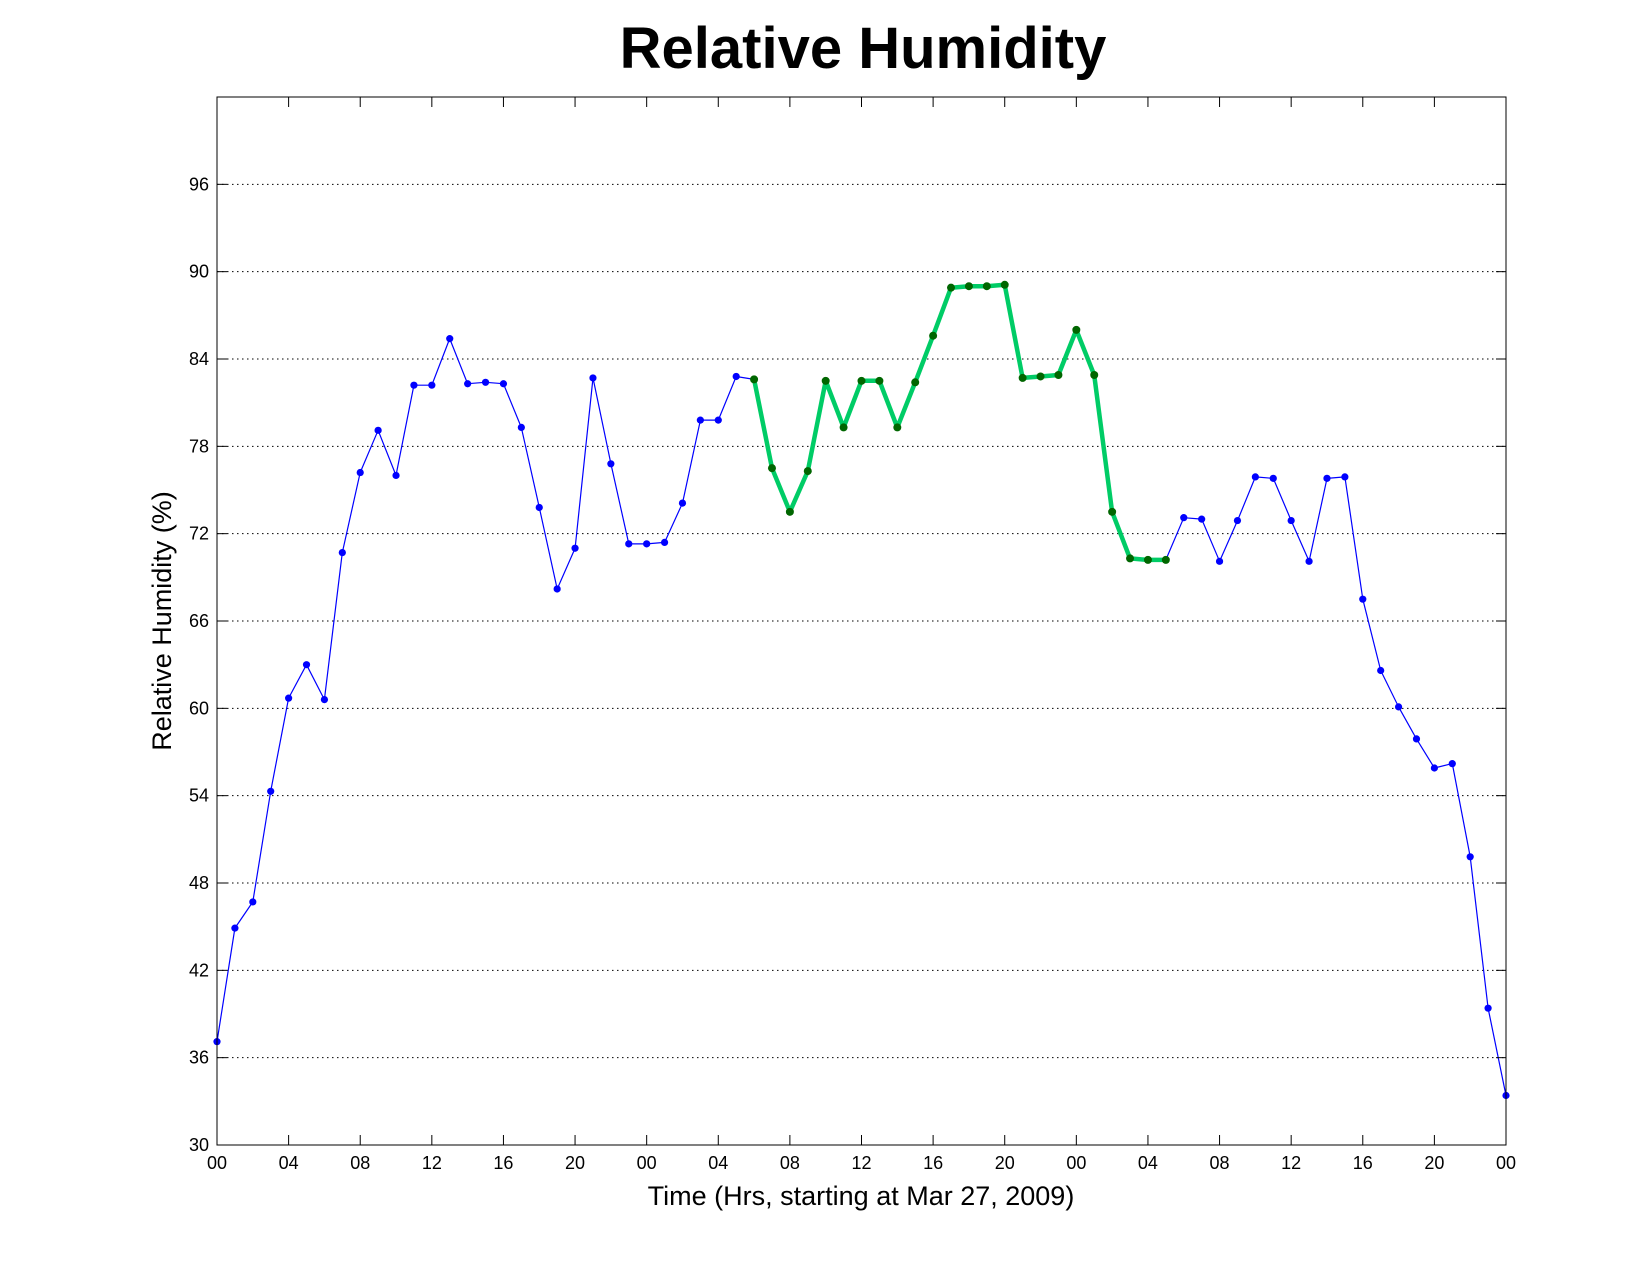 The width and height of the screenshot is (1650, 1275). I want to click on x-axis-label: Time (Hrs, starting at Mar 27, 2009), so click(861, 1196).